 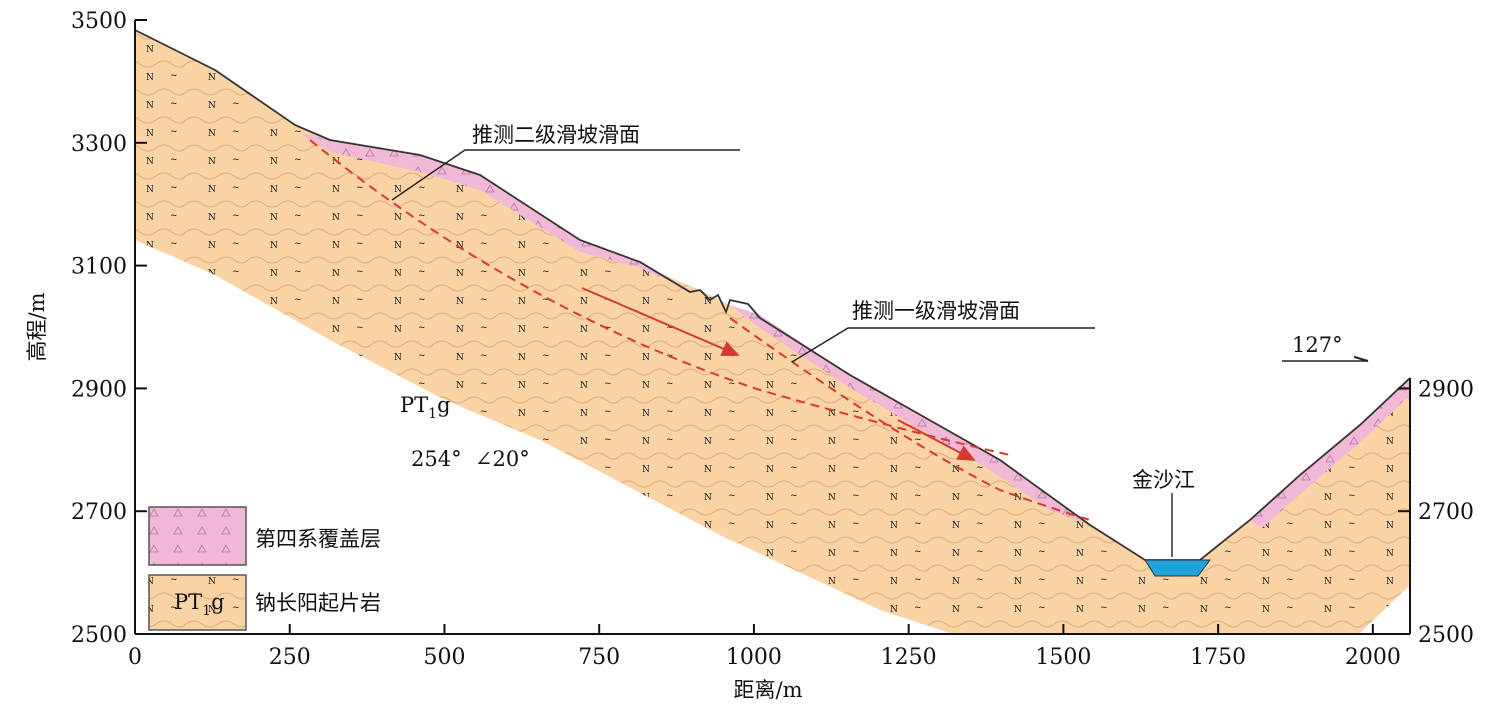 What do you see at coordinates (318, 603) in the screenshot?
I see `legend-label-rock: 钠长阳起片岩` at bounding box center [318, 603].